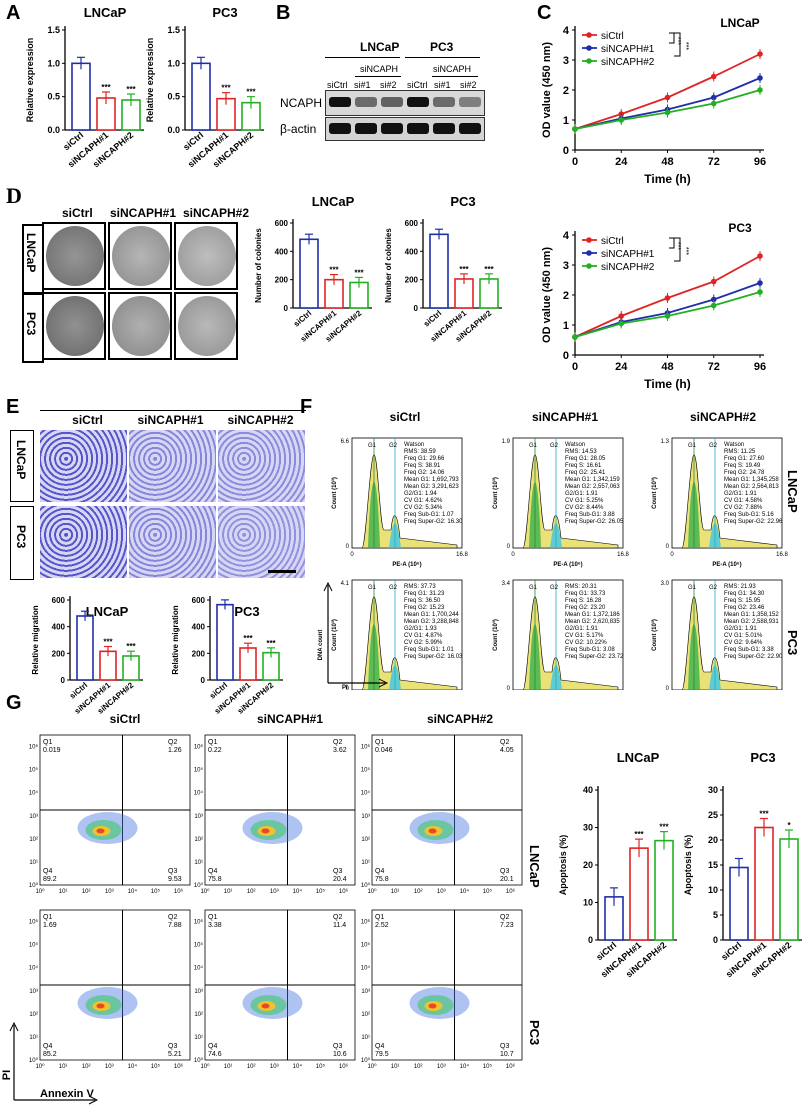  I want to click on panel-g-cond-sincaph2: siNCAPH#2, so click(460, 719).